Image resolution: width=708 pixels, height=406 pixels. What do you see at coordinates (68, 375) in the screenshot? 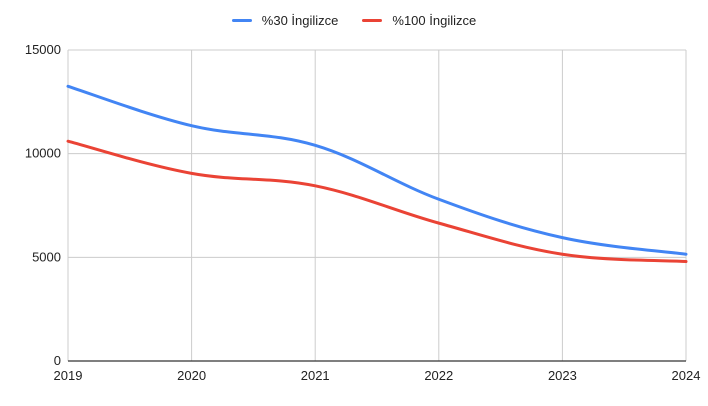
I see `x-tick-label-0: 2019` at bounding box center [68, 375].